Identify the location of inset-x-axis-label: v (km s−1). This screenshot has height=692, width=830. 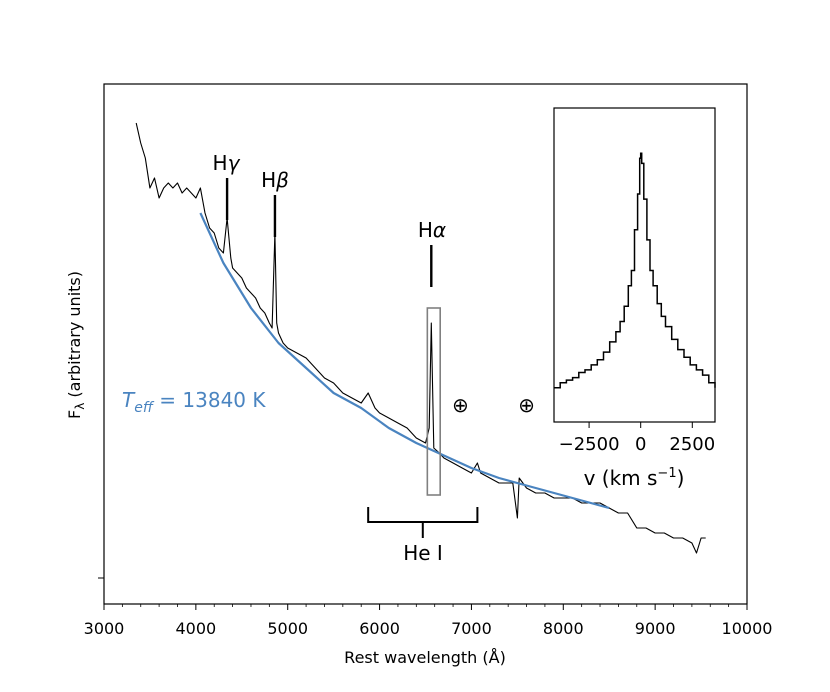
(634, 478).